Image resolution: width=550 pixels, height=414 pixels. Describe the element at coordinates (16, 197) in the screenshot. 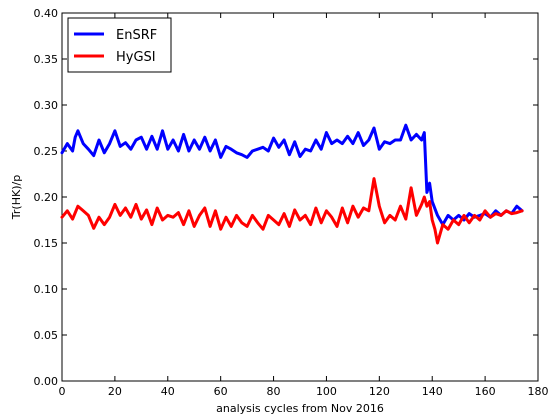

I see `y-axis-label: Tr(HK)/p` at that location.